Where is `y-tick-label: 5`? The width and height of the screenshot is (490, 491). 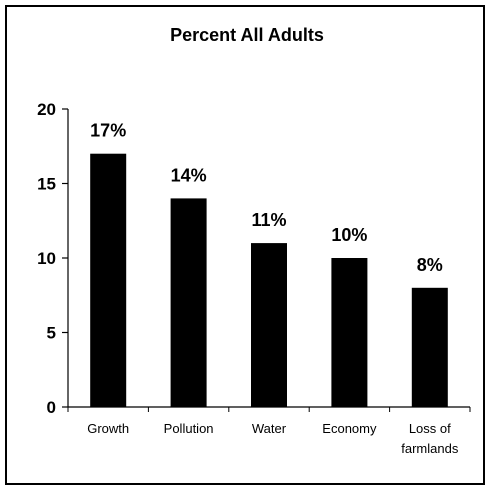
y-tick-label: 5 is located at coordinates (51, 333).